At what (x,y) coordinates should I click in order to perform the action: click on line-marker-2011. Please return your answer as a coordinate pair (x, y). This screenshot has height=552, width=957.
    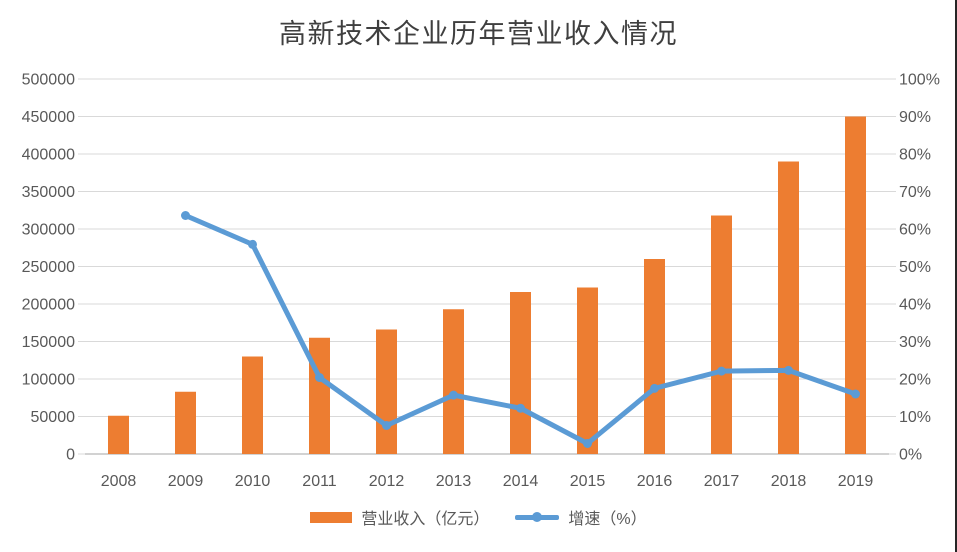
    Looking at the image, I should click on (319, 377).